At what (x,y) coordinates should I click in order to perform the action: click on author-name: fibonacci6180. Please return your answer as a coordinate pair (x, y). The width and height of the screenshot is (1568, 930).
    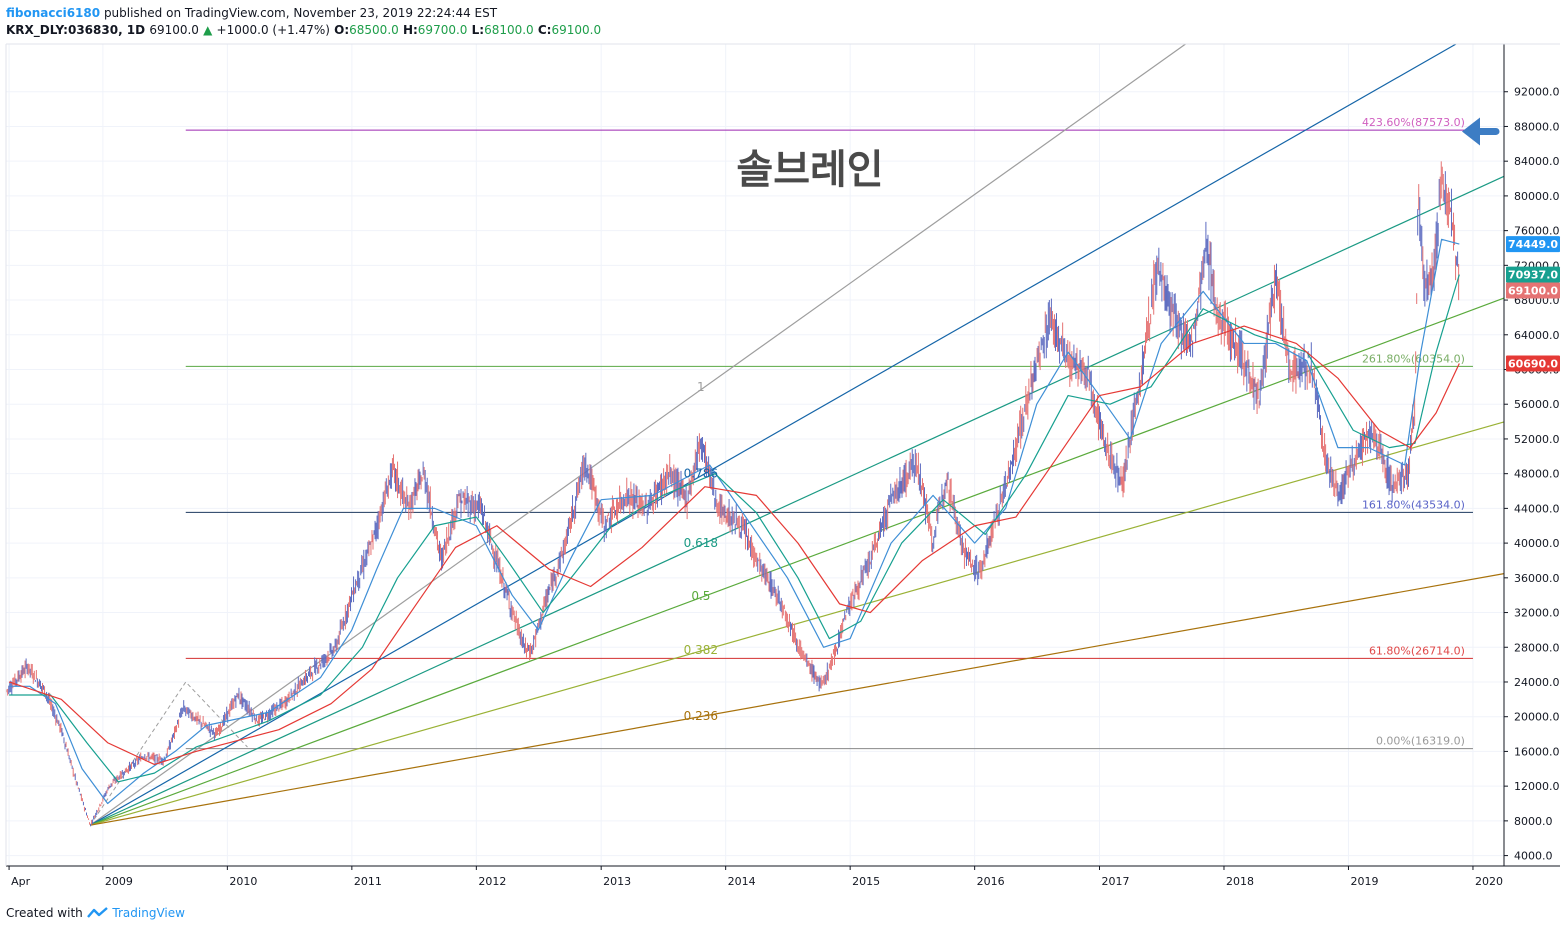
    Looking at the image, I should click on (53, 13).